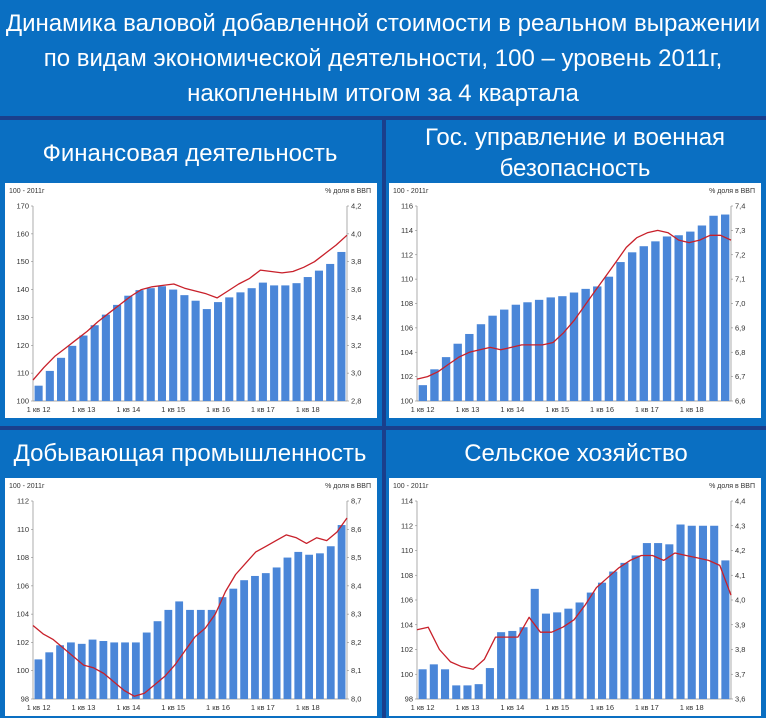  I want to click on x-tick-label: 1 кв 16, so click(602, 409).